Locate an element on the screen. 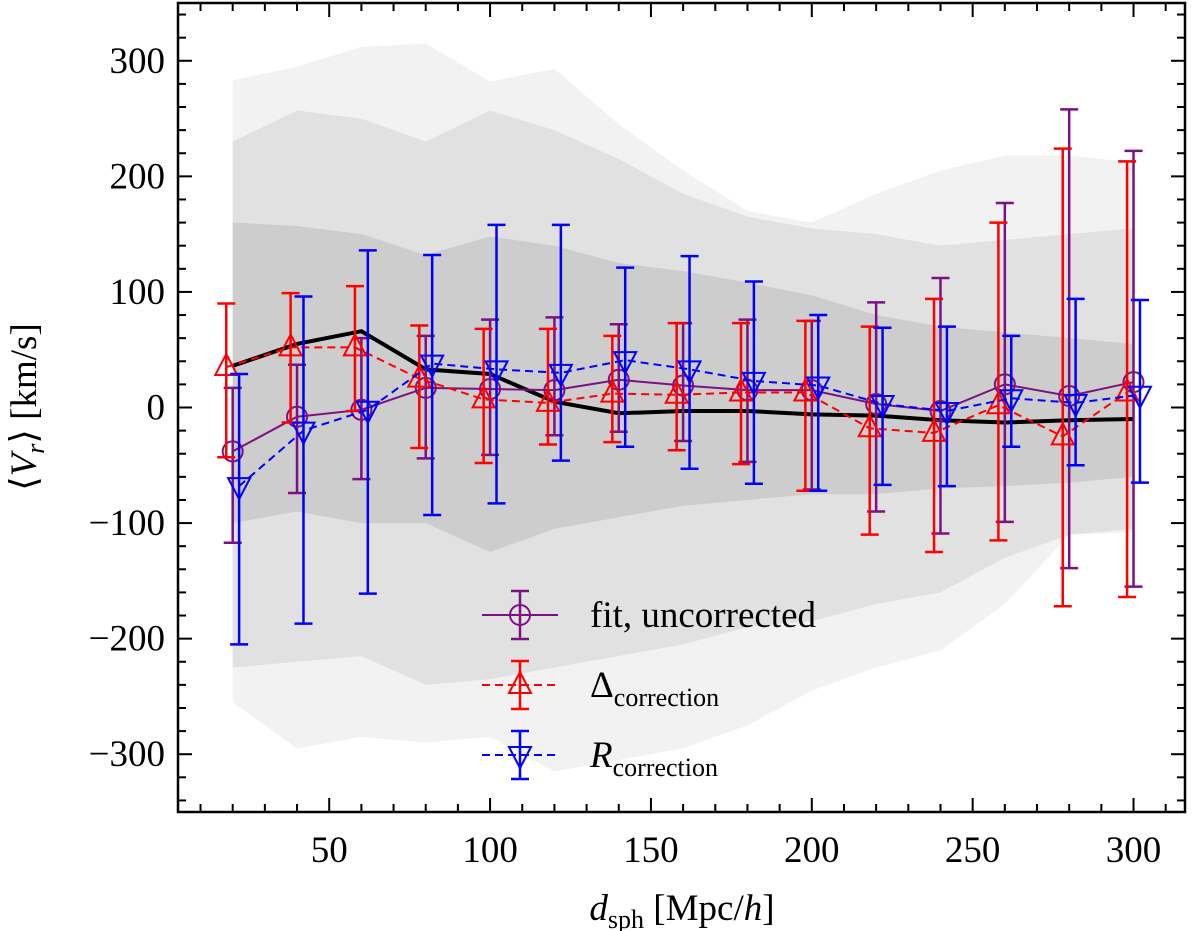 The width and height of the screenshot is (1200, 931). legend-label-main: fit, uncorrected is located at coordinates (703, 615).